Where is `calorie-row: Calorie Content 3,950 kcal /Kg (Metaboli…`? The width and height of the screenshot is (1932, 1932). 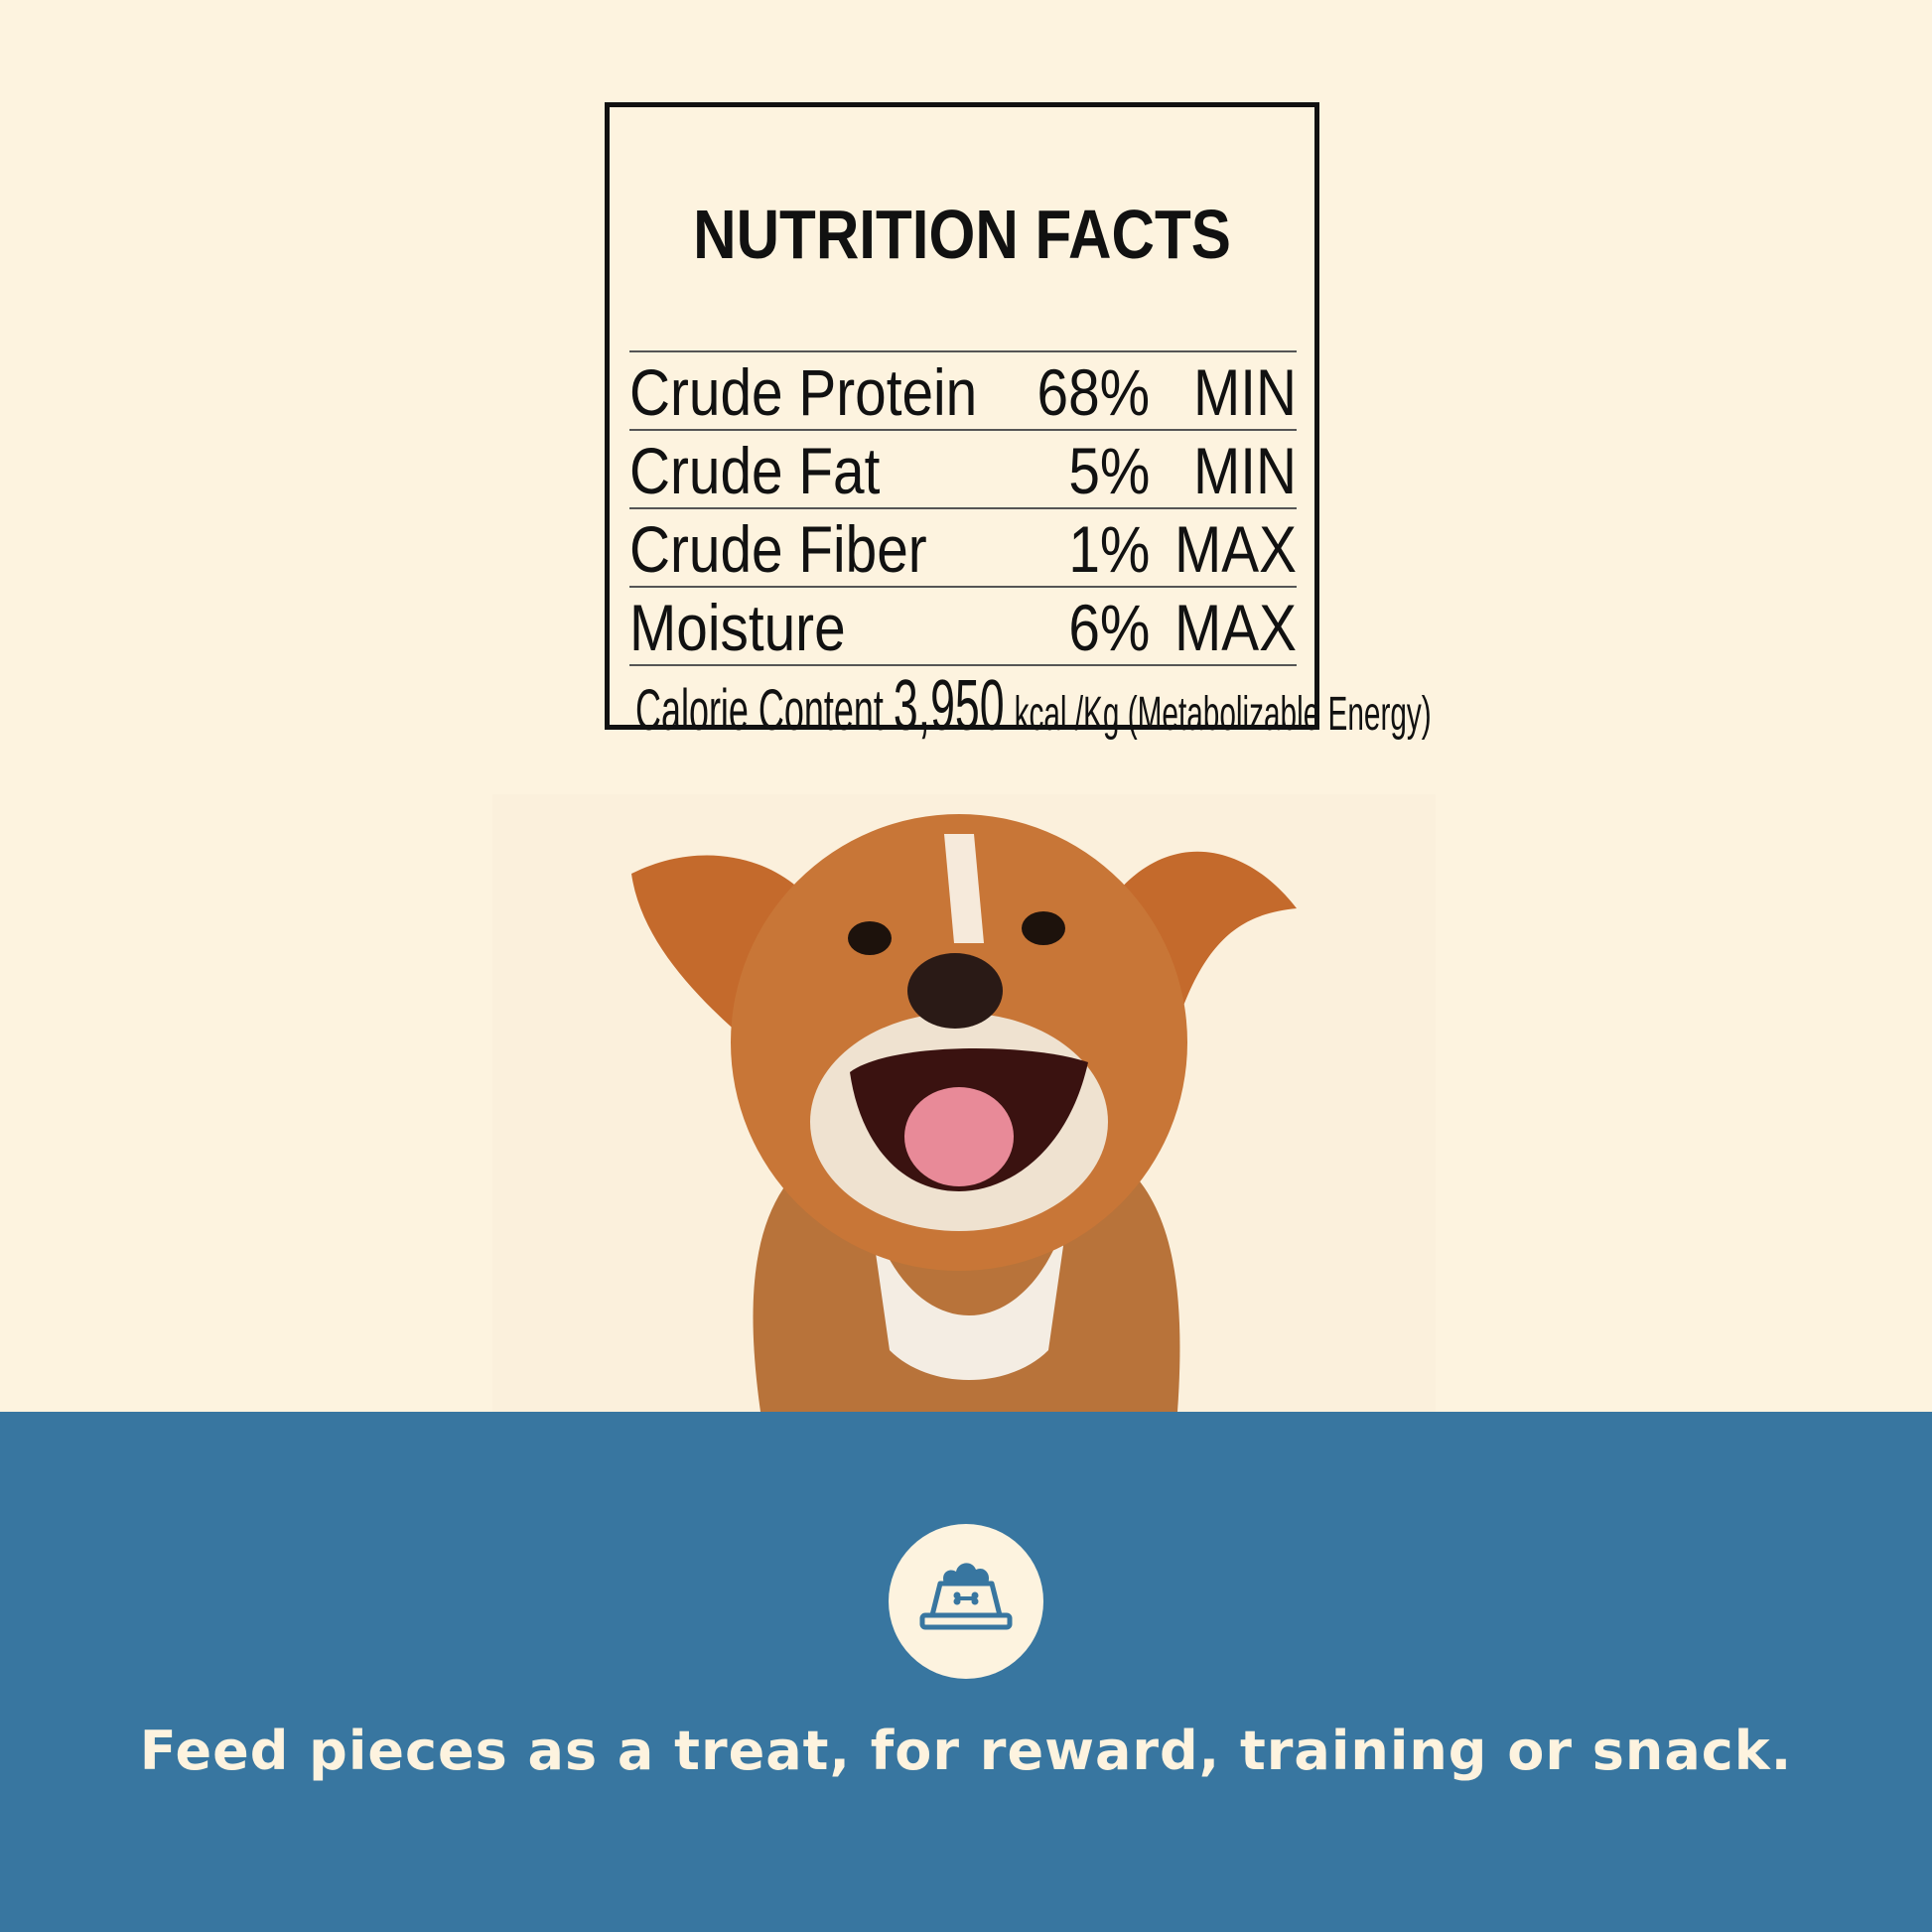
calorie-row: Calorie Content 3,950 kcal /Kg (Metaboli… is located at coordinates (1030, 705).